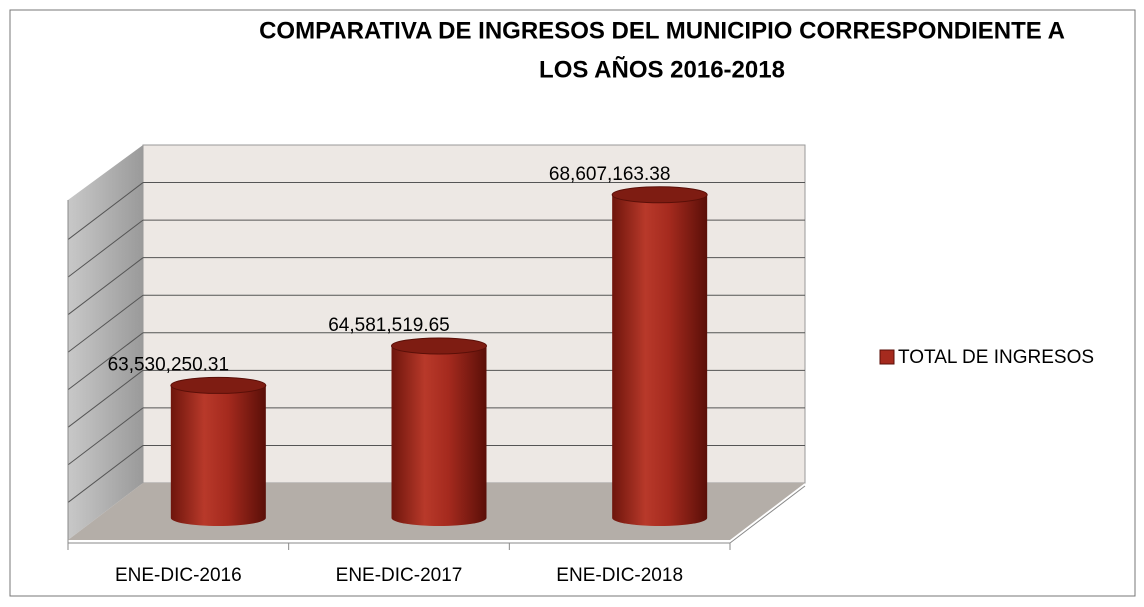 Image resolution: width=1144 pixels, height=607 pixels. What do you see at coordinates (662, 69) in the screenshot?
I see `chart-title: LOS AÑOS 2016-2018` at bounding box center [662, 69].